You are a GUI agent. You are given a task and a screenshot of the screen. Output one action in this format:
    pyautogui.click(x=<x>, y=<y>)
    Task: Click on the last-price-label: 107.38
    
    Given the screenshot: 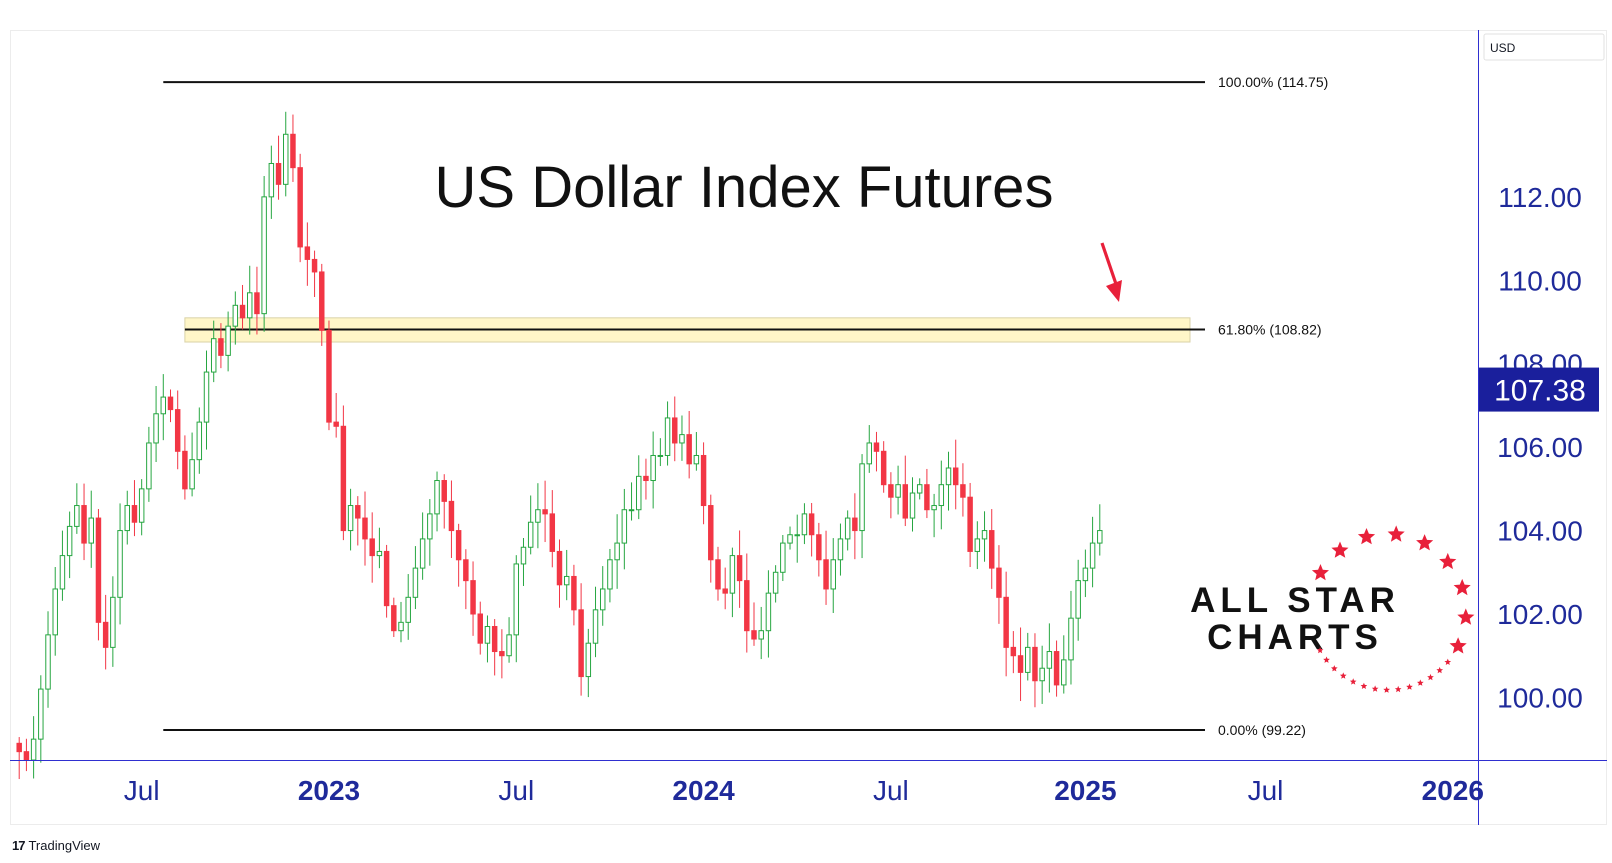 What is the action you would take?
    pyautogui.click(x=1539, y=389)
    